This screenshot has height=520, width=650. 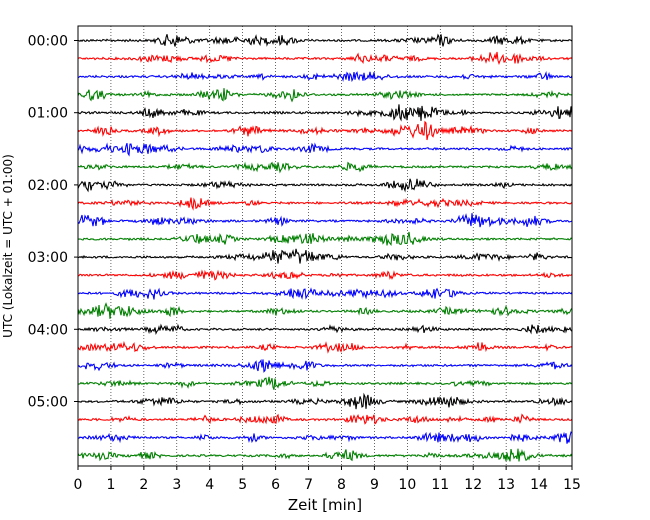 What do you see at coordinates (572, 485) in the screenshot?
I see `x-tick-label: 15` at bounding box center [572, 485].